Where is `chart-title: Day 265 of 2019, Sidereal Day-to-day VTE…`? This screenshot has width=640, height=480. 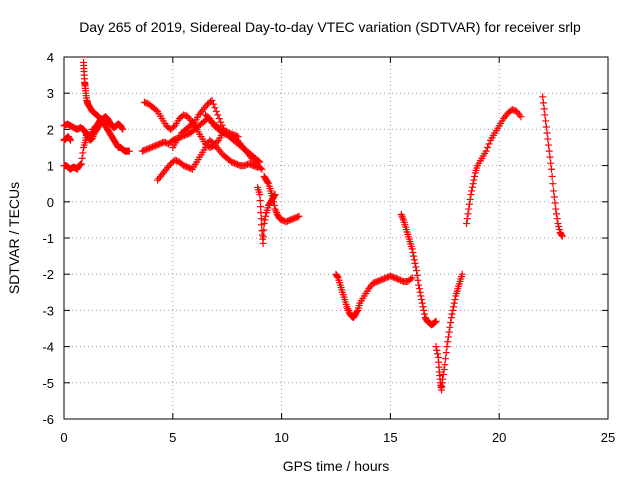 chart-title: Day 265 of 2019, Sidereal Day-to-day VTE… is located at coordinates (330, 27).